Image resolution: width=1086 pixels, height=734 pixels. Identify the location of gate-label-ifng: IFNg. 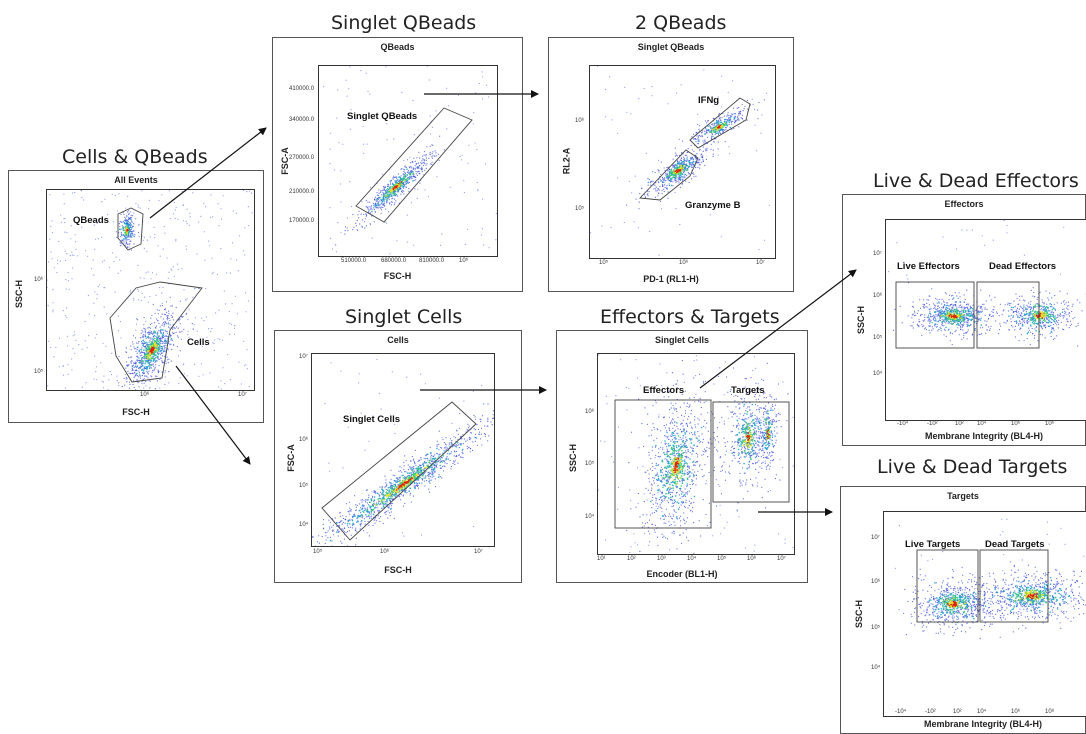
(709, 100).